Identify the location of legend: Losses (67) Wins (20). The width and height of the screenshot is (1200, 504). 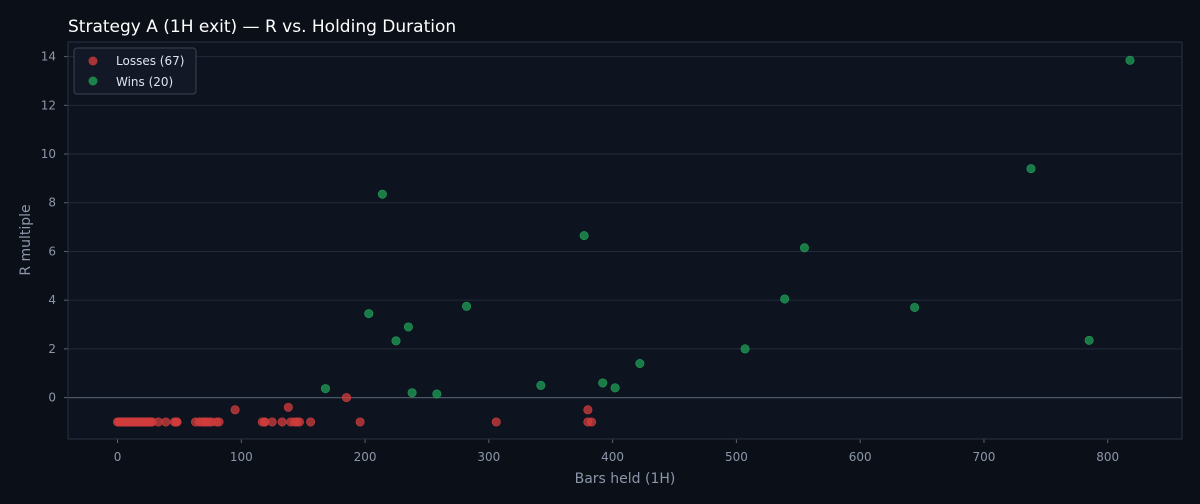
(135, 71).